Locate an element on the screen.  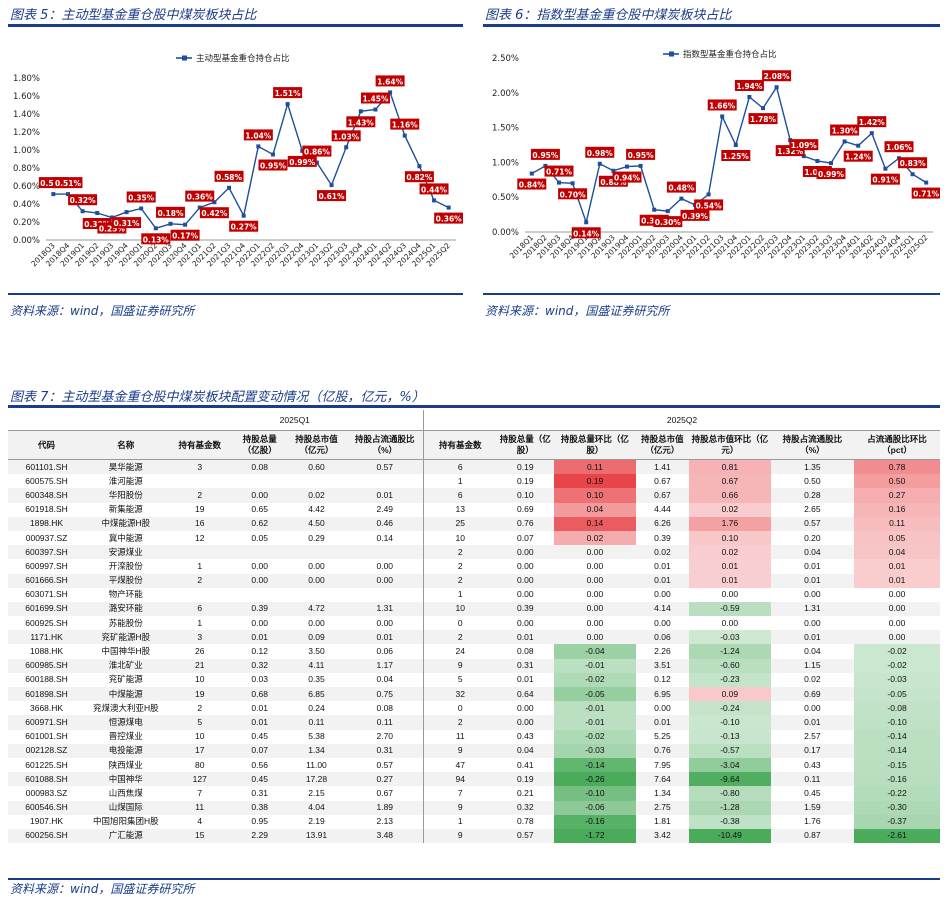
figure-6-bottom-rule is located at coordinates (711, 294).